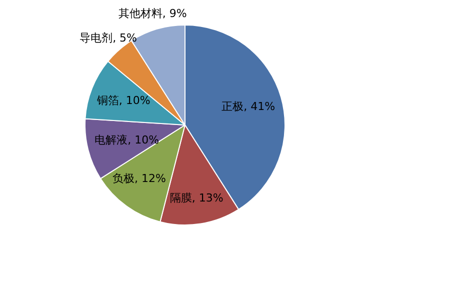 The width and height of the screenshot is (452, 296). I want to click on slice-label: 其他材料, 9%, so click(152, 13).